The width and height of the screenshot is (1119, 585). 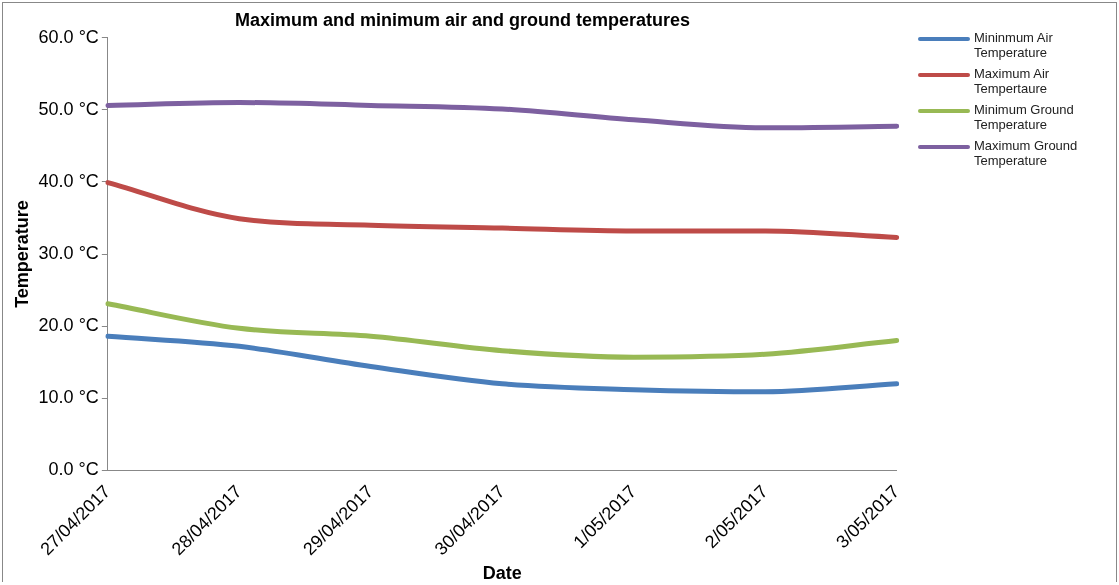 What do you see at coordinates (68, 252) in the screenshot?
I see `y-tick-label: 30.0 °C` at bounding box center [68, 252].